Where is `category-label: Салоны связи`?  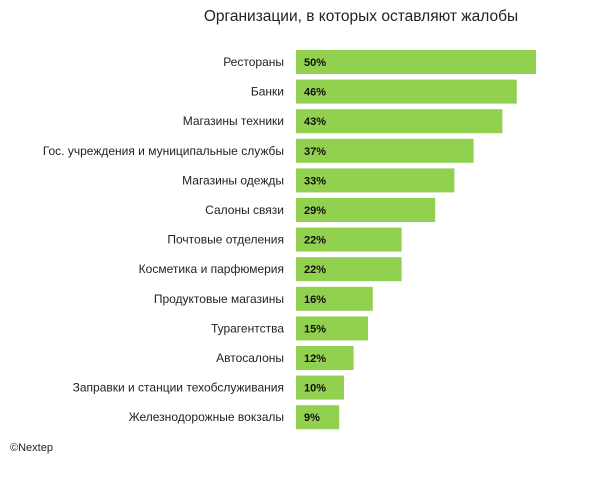
category-label: Салоны связи is located at coordinates (244, 210).